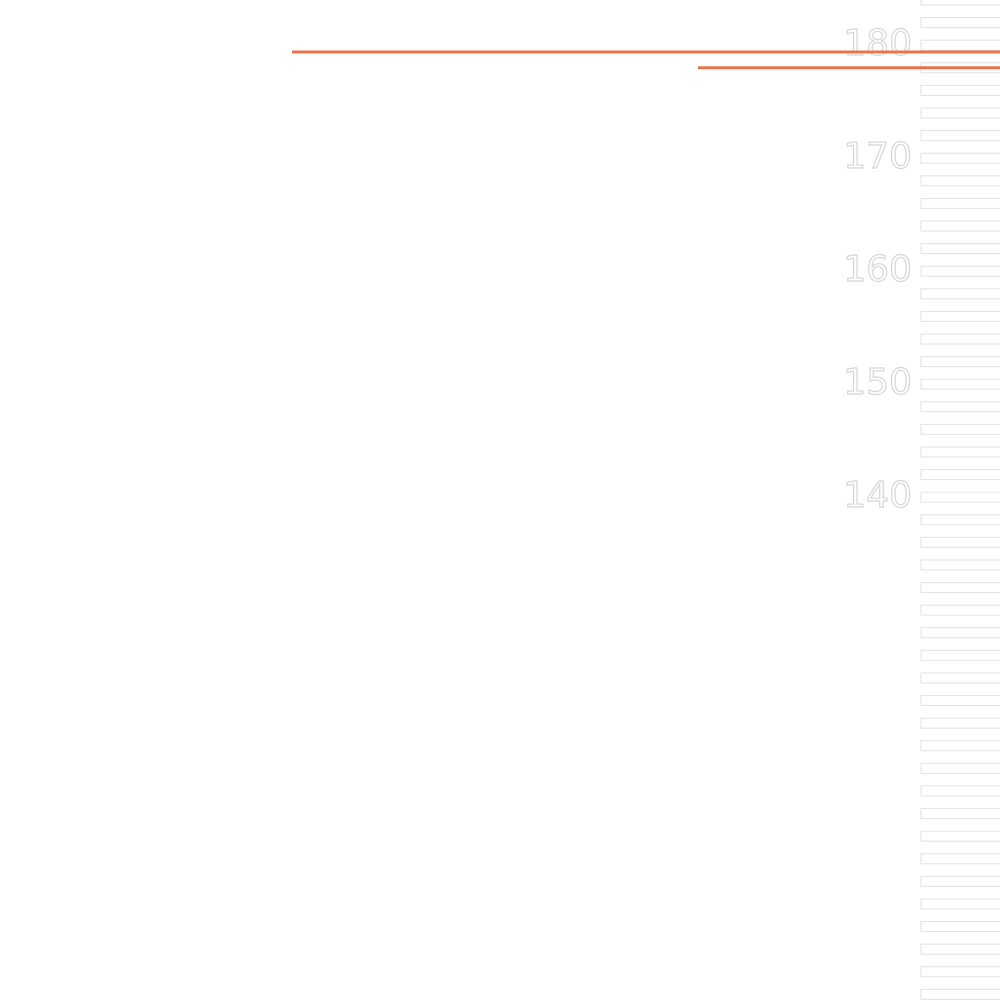 The image size is (1000, 1000). I want to click on y-tick-label: 150, so click(877, 382).